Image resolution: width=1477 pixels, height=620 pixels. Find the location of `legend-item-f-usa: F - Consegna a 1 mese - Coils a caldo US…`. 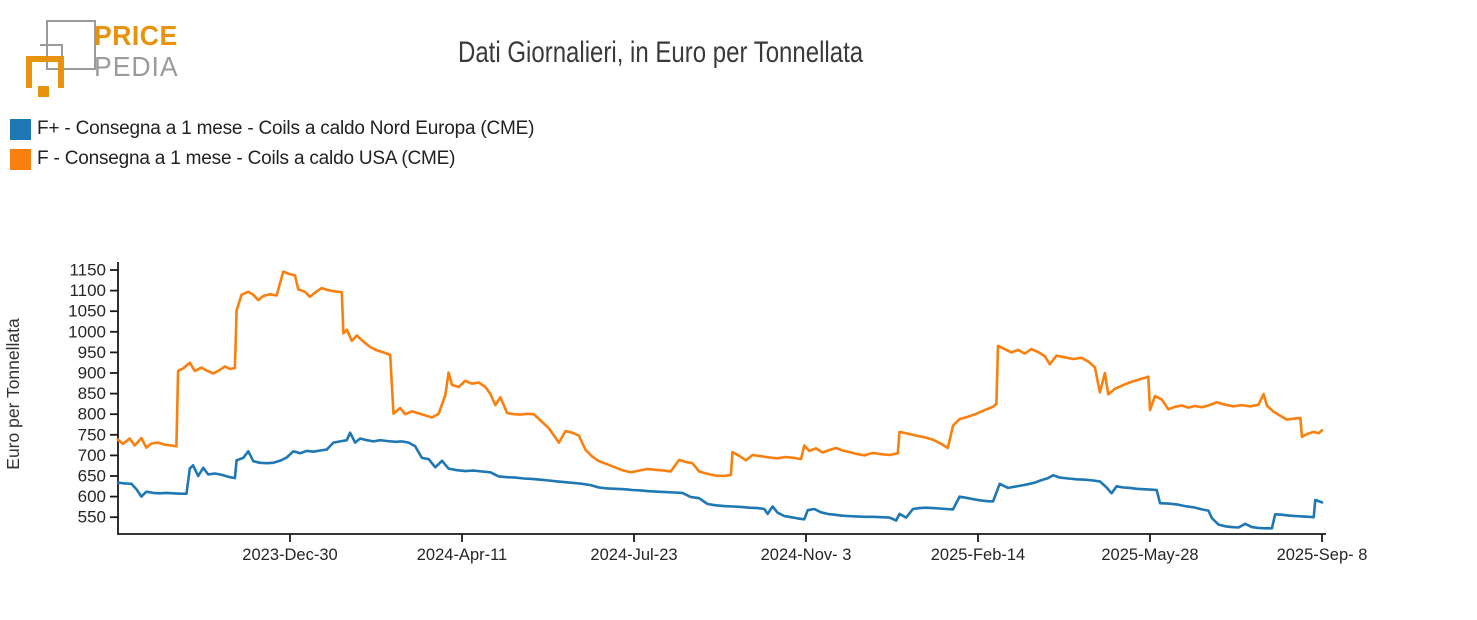

legend-item-f-usa: F - Consegna a 1 mese - Coils a caldo US… is located at coordinates (272, 159).